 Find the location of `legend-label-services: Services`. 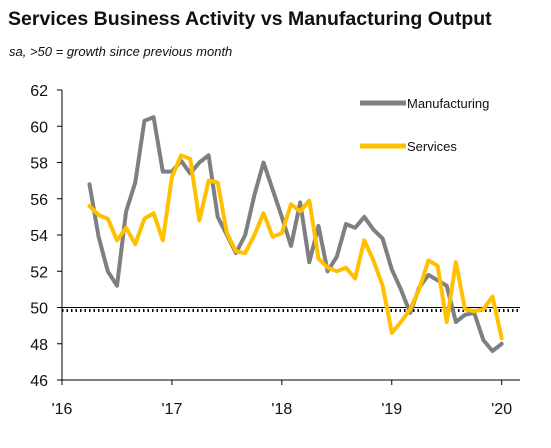

legend-label-services: Services is located at coordinates (432, 146).